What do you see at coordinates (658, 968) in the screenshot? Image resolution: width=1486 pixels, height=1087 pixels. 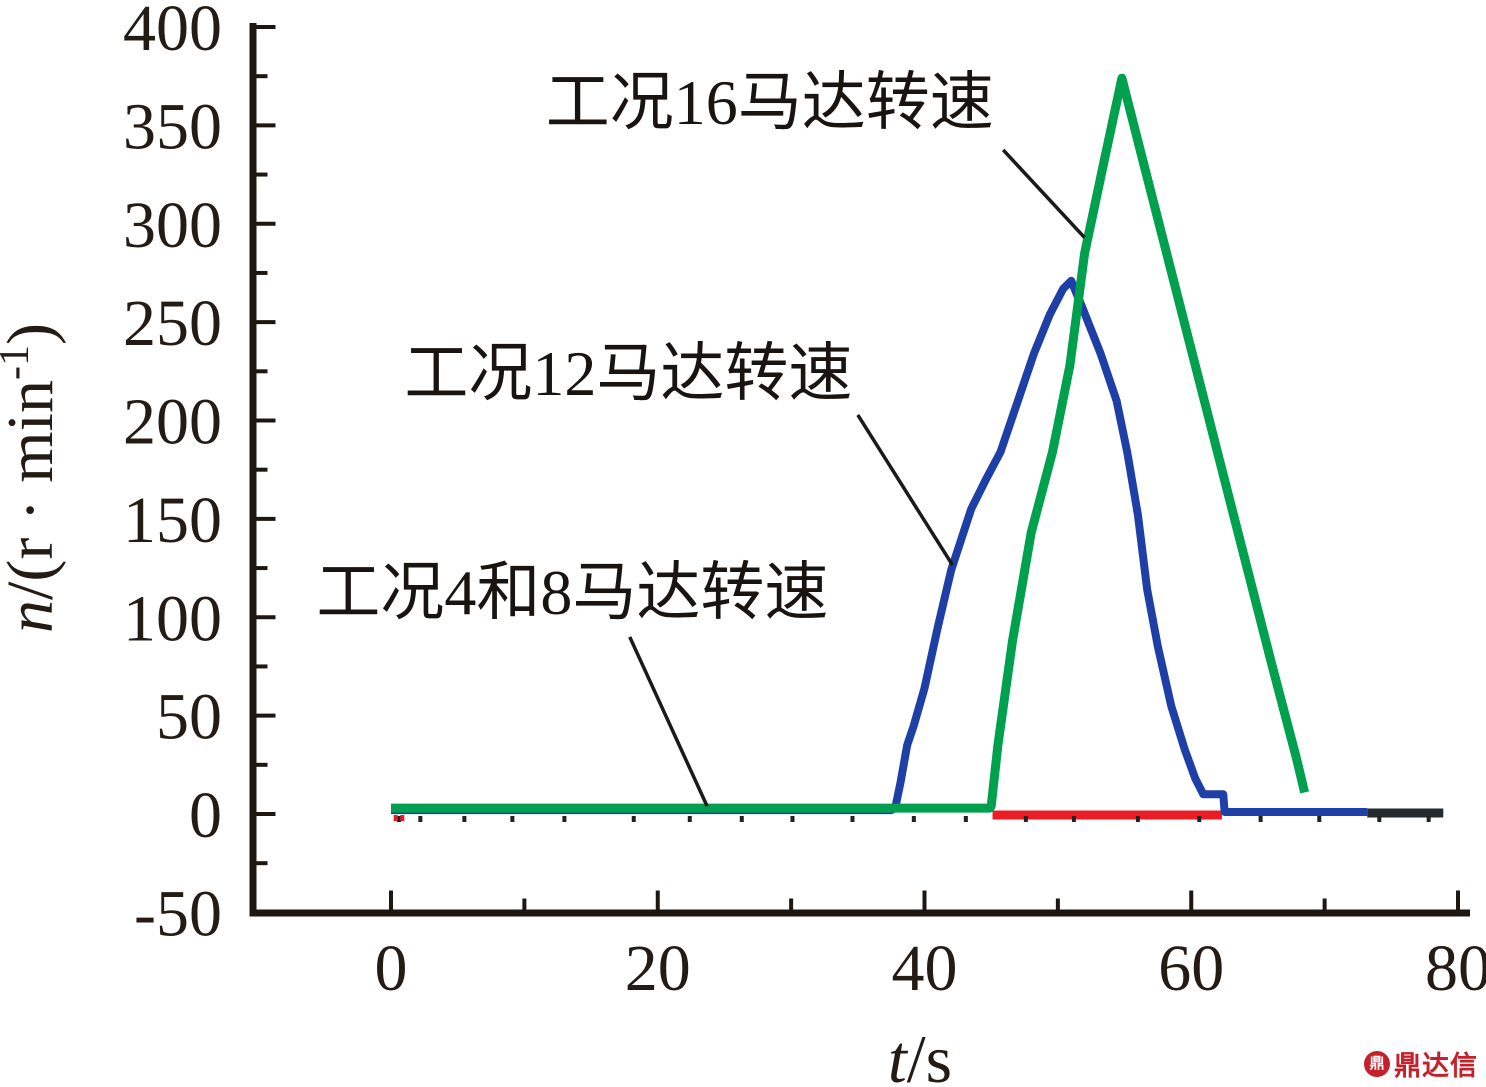 I see `x-tick-label: 20` at bounding box center [658, 968].